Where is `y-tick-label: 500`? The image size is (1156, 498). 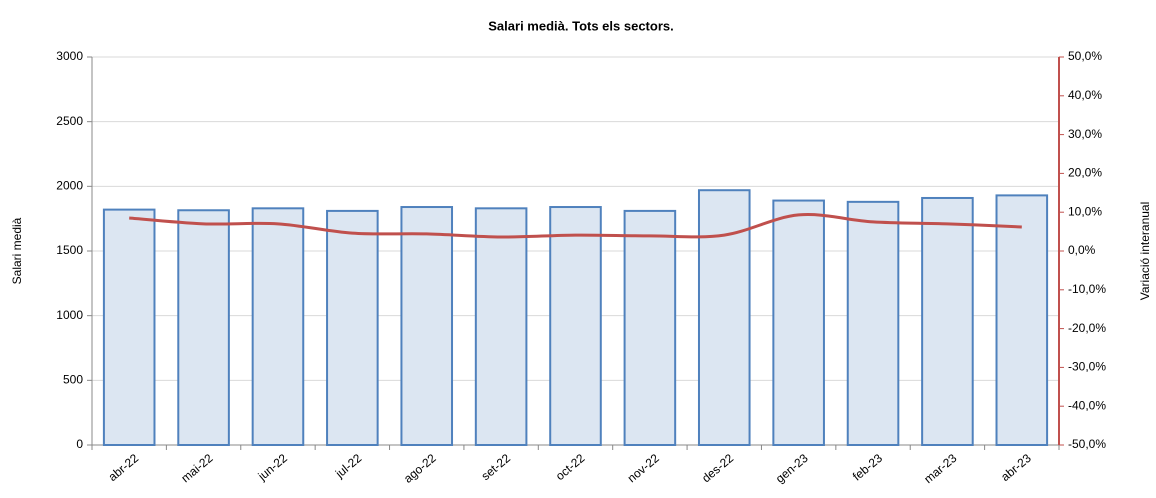 y-tick-label: 500 is located at coordinates (73, 380).